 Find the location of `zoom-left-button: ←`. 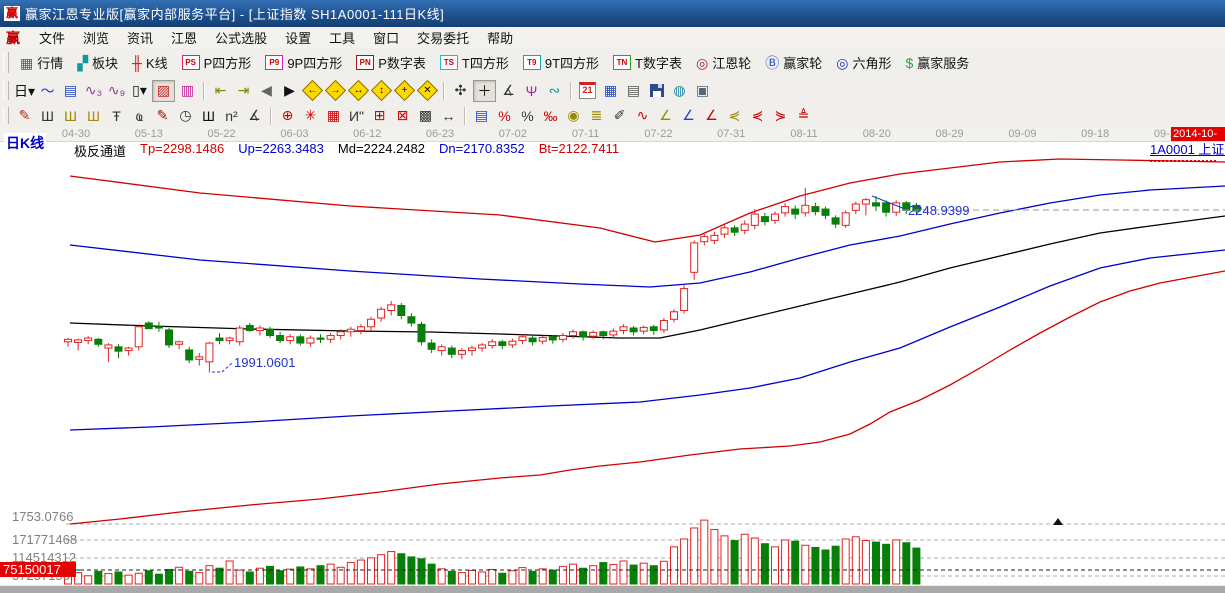

zoom-left-button: ← is located at coordinates (312, 90).